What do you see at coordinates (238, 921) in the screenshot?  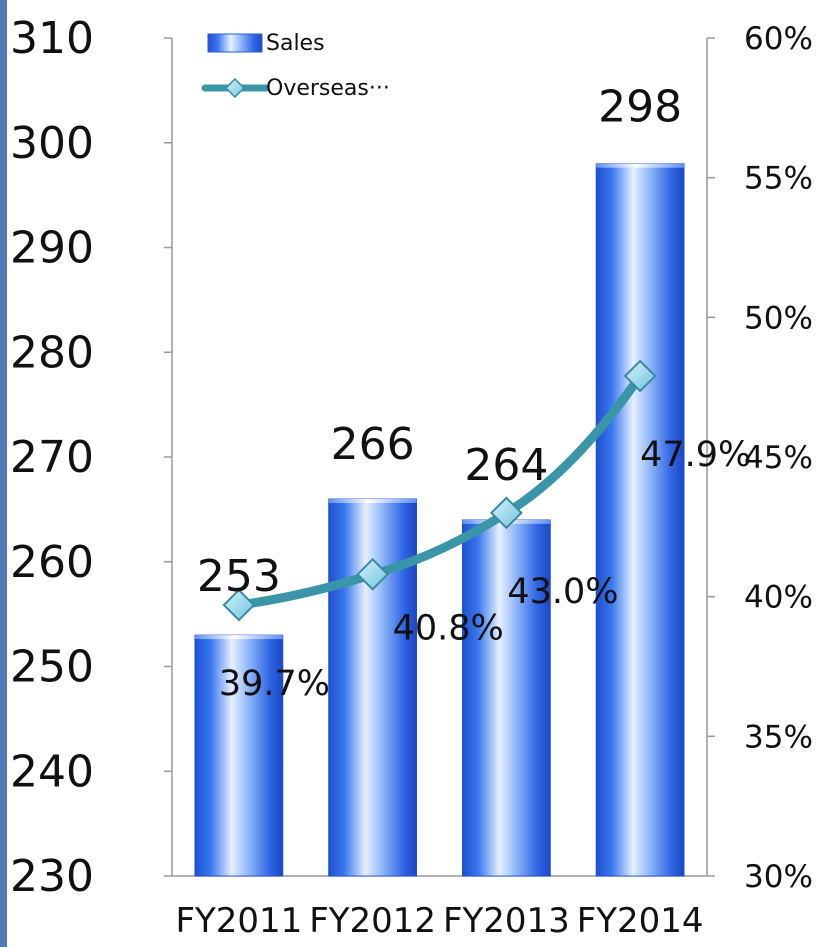 I see `category-label: FY2011` at bounding box center [238, 921].